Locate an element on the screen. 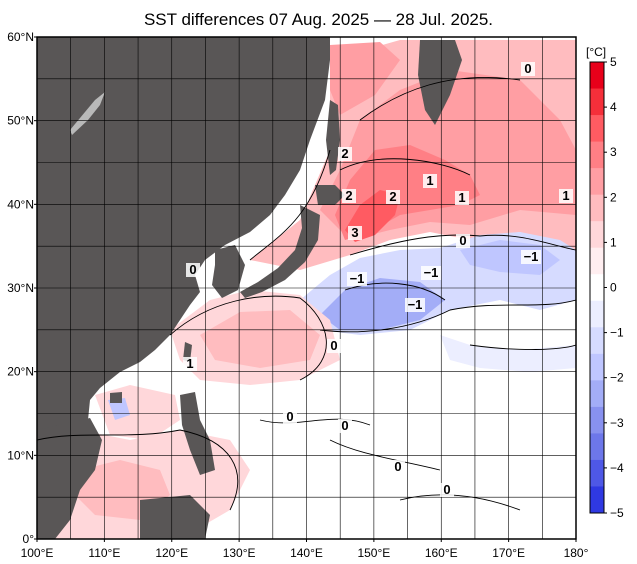  colorbar-tick-label: 3 is located at coordinates (613, 152).